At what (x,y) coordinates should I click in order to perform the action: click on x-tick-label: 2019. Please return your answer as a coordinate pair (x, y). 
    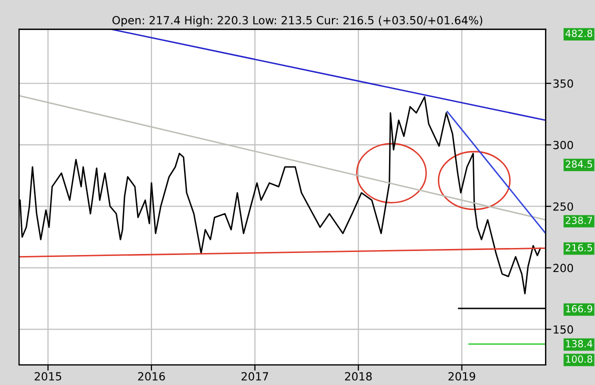
    Looking at the image, I should click on (462, 376).